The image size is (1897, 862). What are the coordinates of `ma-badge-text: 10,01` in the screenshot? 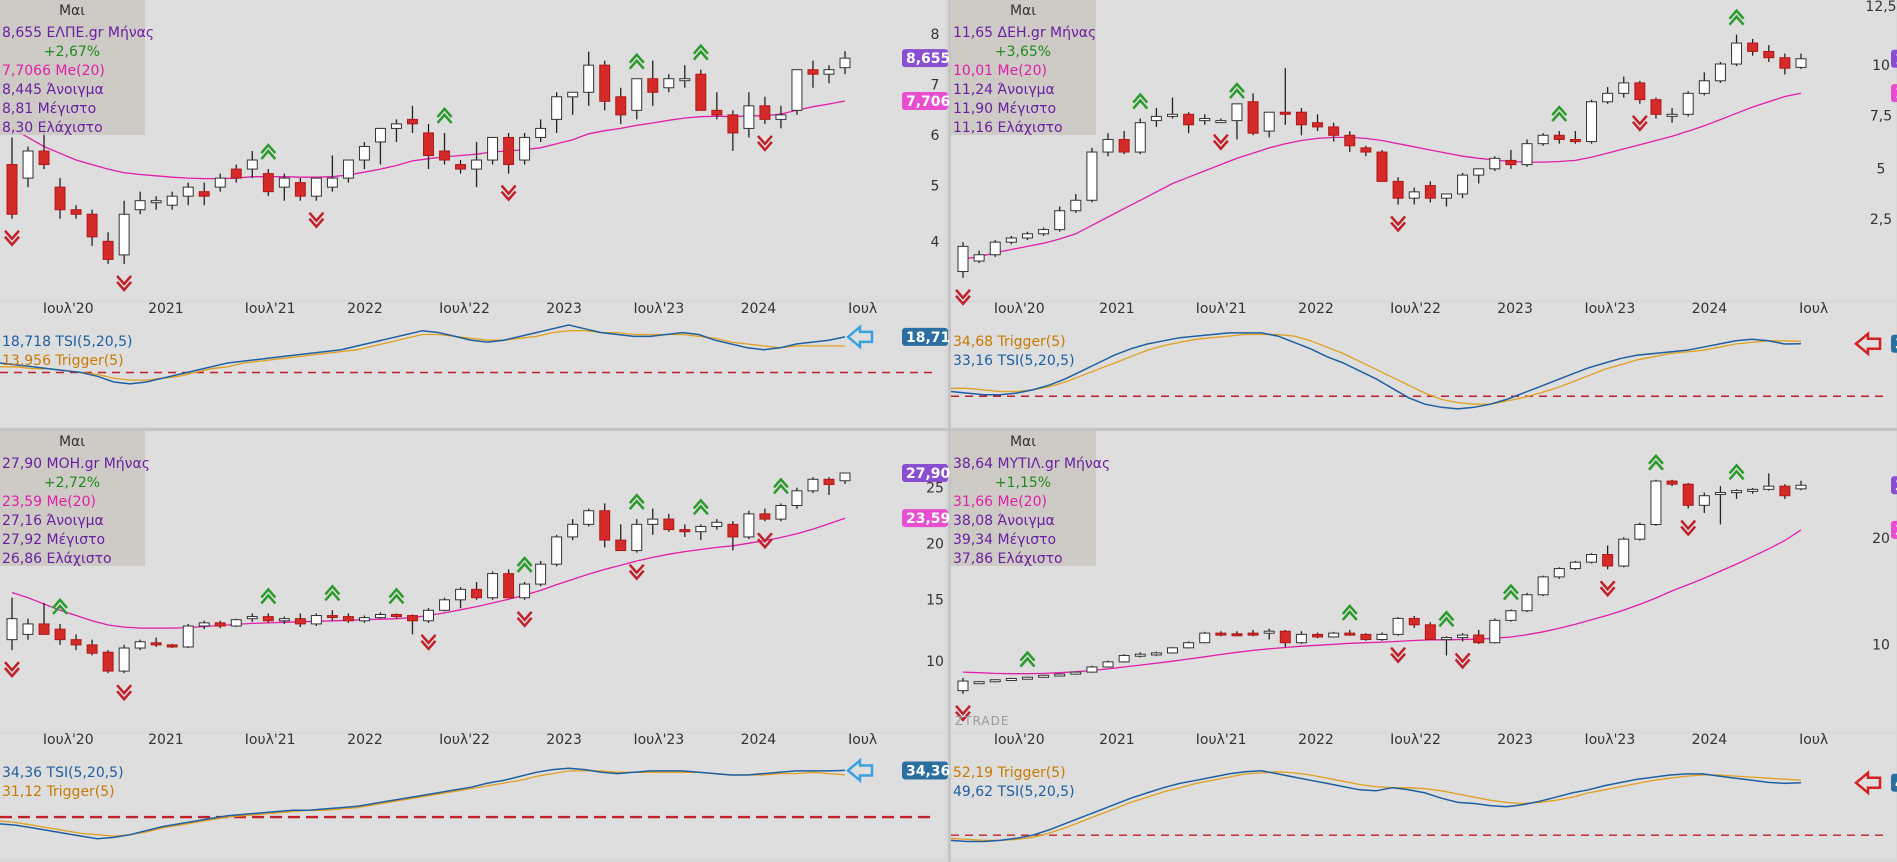 It's located at (1896, 94).